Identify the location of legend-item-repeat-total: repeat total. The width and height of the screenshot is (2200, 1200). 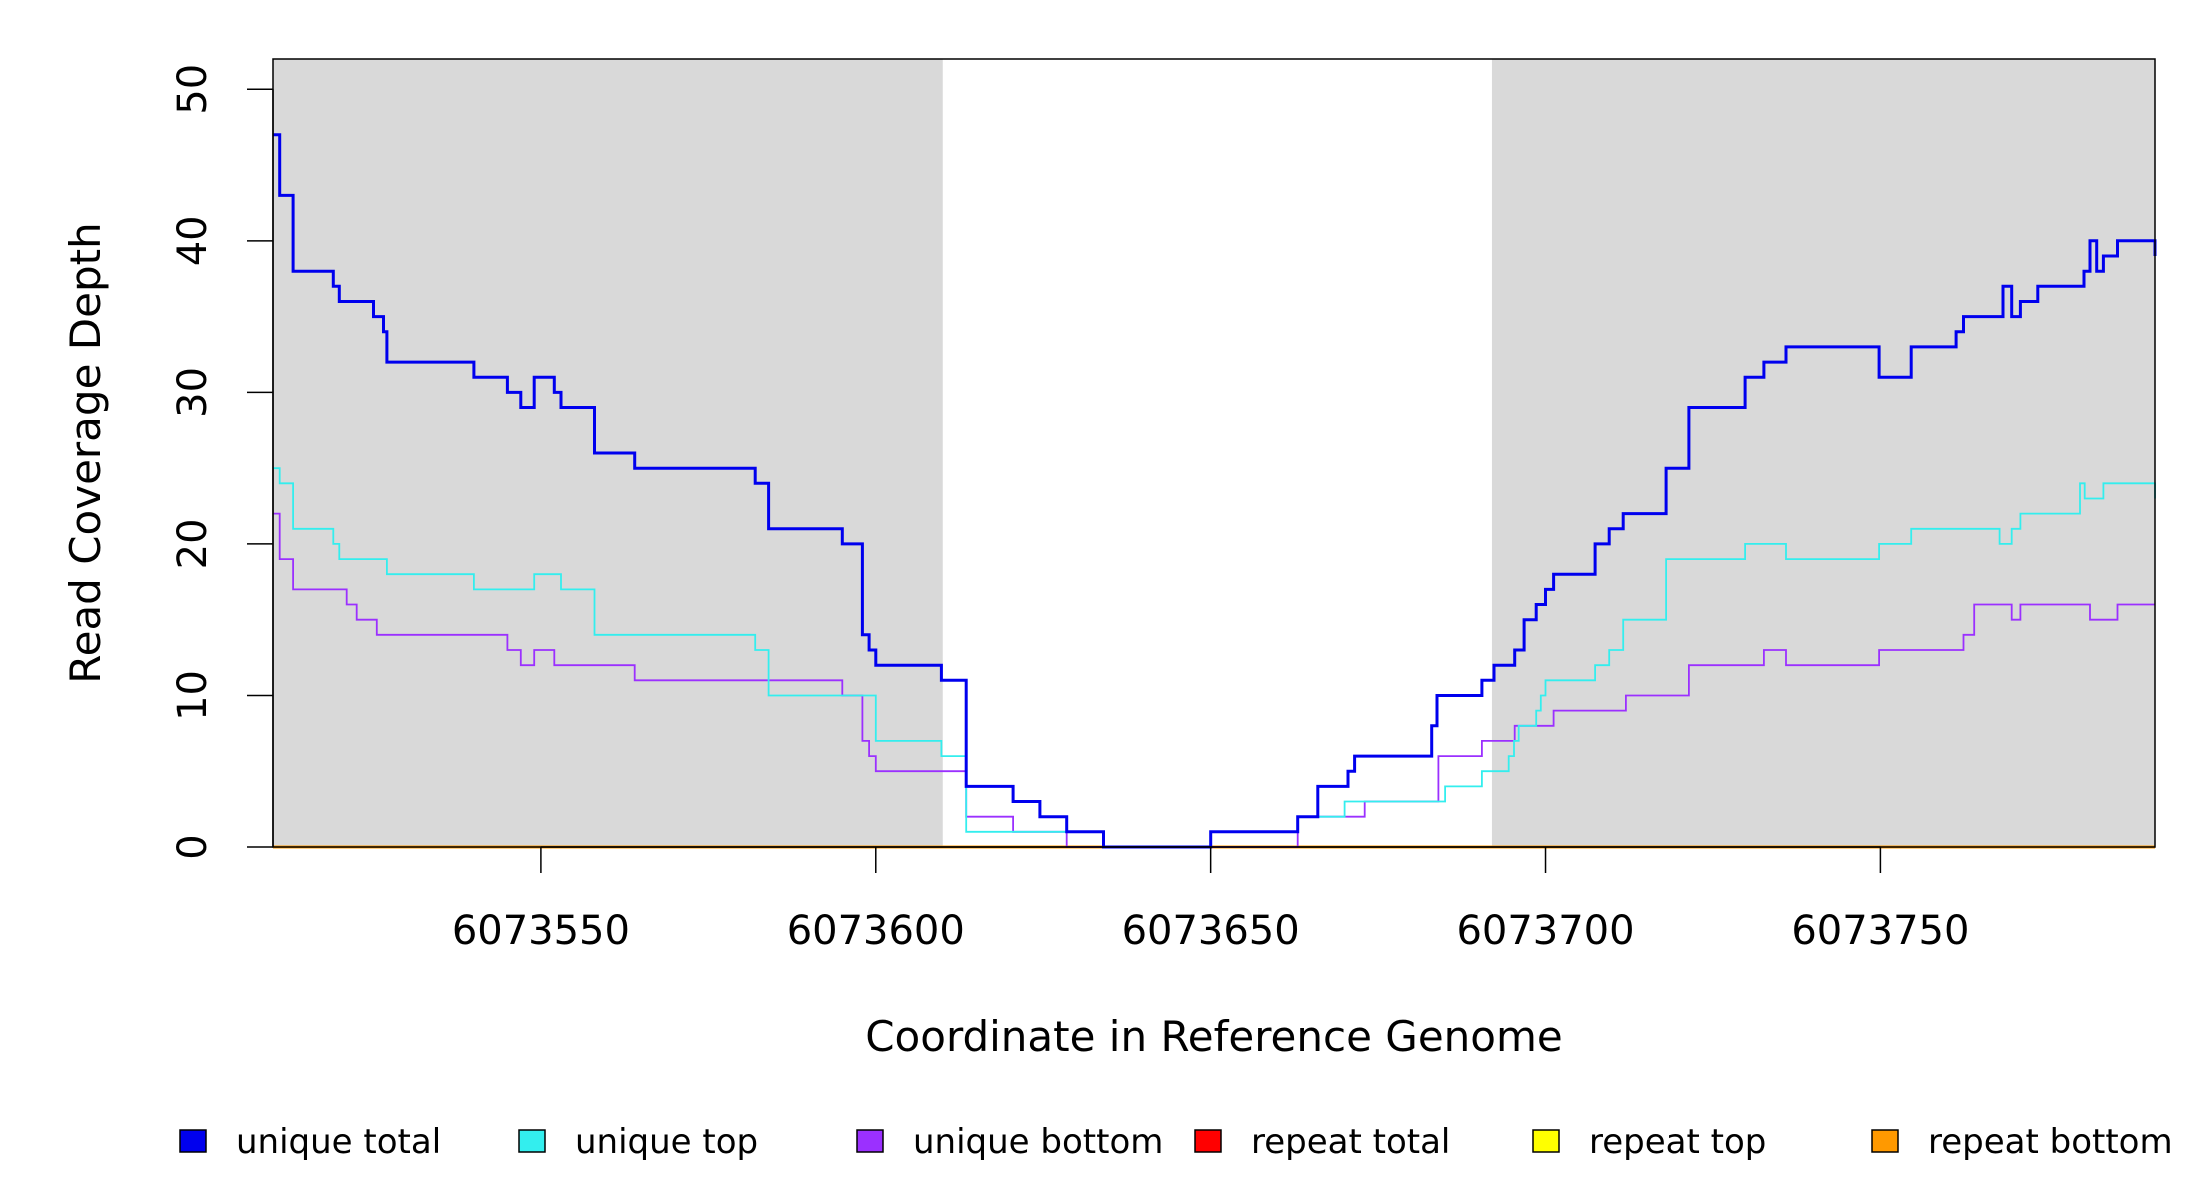
(1322, 1142).